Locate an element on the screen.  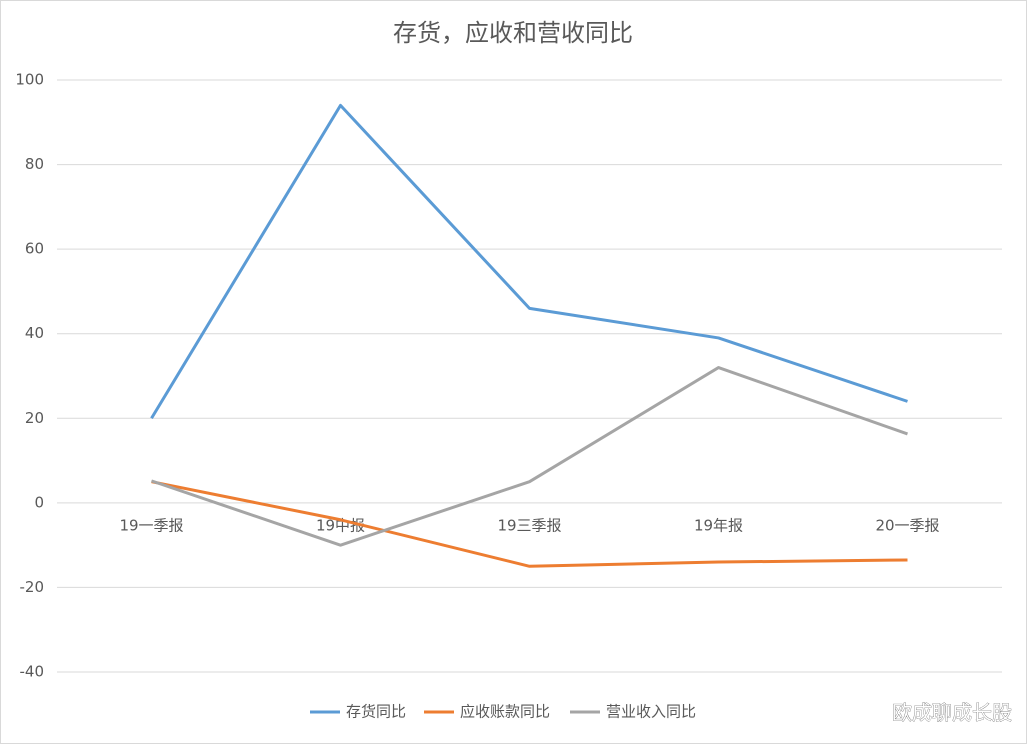
legend-label: 营业收入同比 is located at coordinates (651, 712).